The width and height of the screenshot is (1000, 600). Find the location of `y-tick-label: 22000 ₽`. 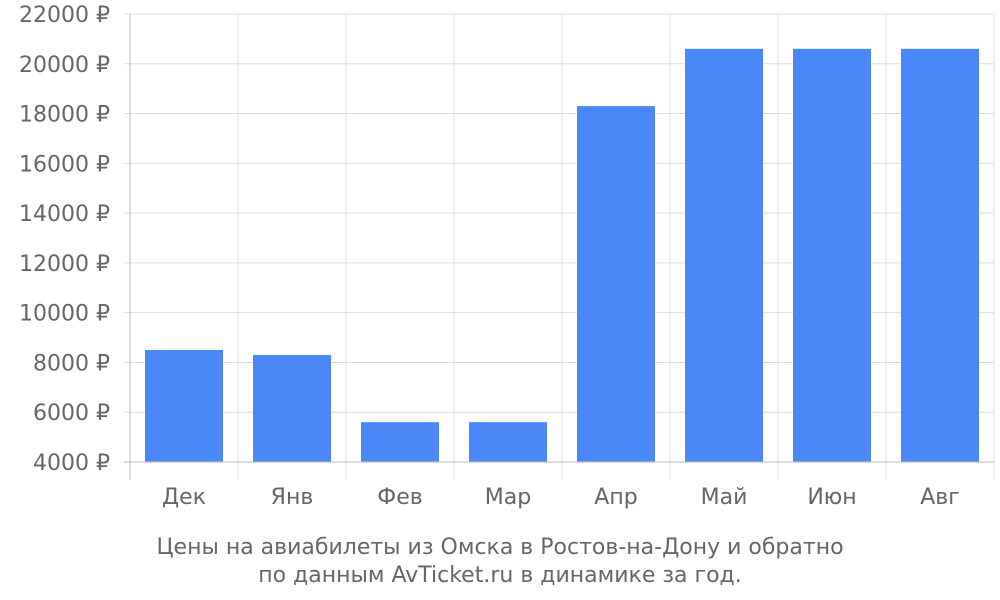

y-tick-label: 22000 ₽ is located at coordinates (64, 15).